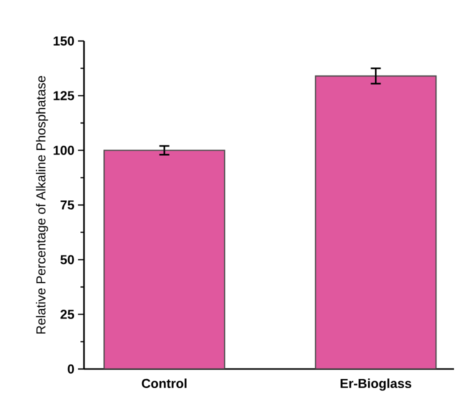 Image resolution: width=470 pixels, height=401 pixels. What do you see at coordinates (64, 150) in the screenshot?
I see `y-tick-label: 100` at bounding box center [64, 150].